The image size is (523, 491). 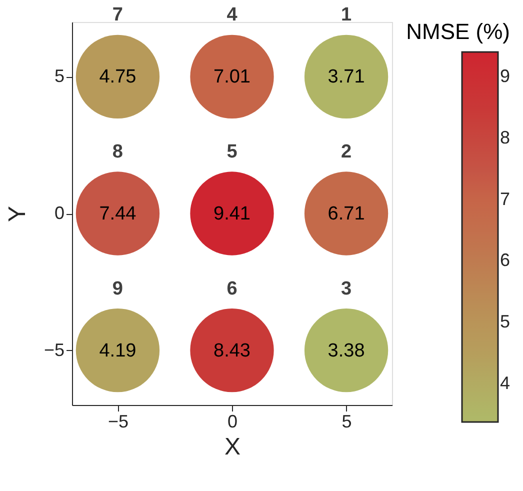 I want to click on annotation: 6.71, so click(x=346, y=214).